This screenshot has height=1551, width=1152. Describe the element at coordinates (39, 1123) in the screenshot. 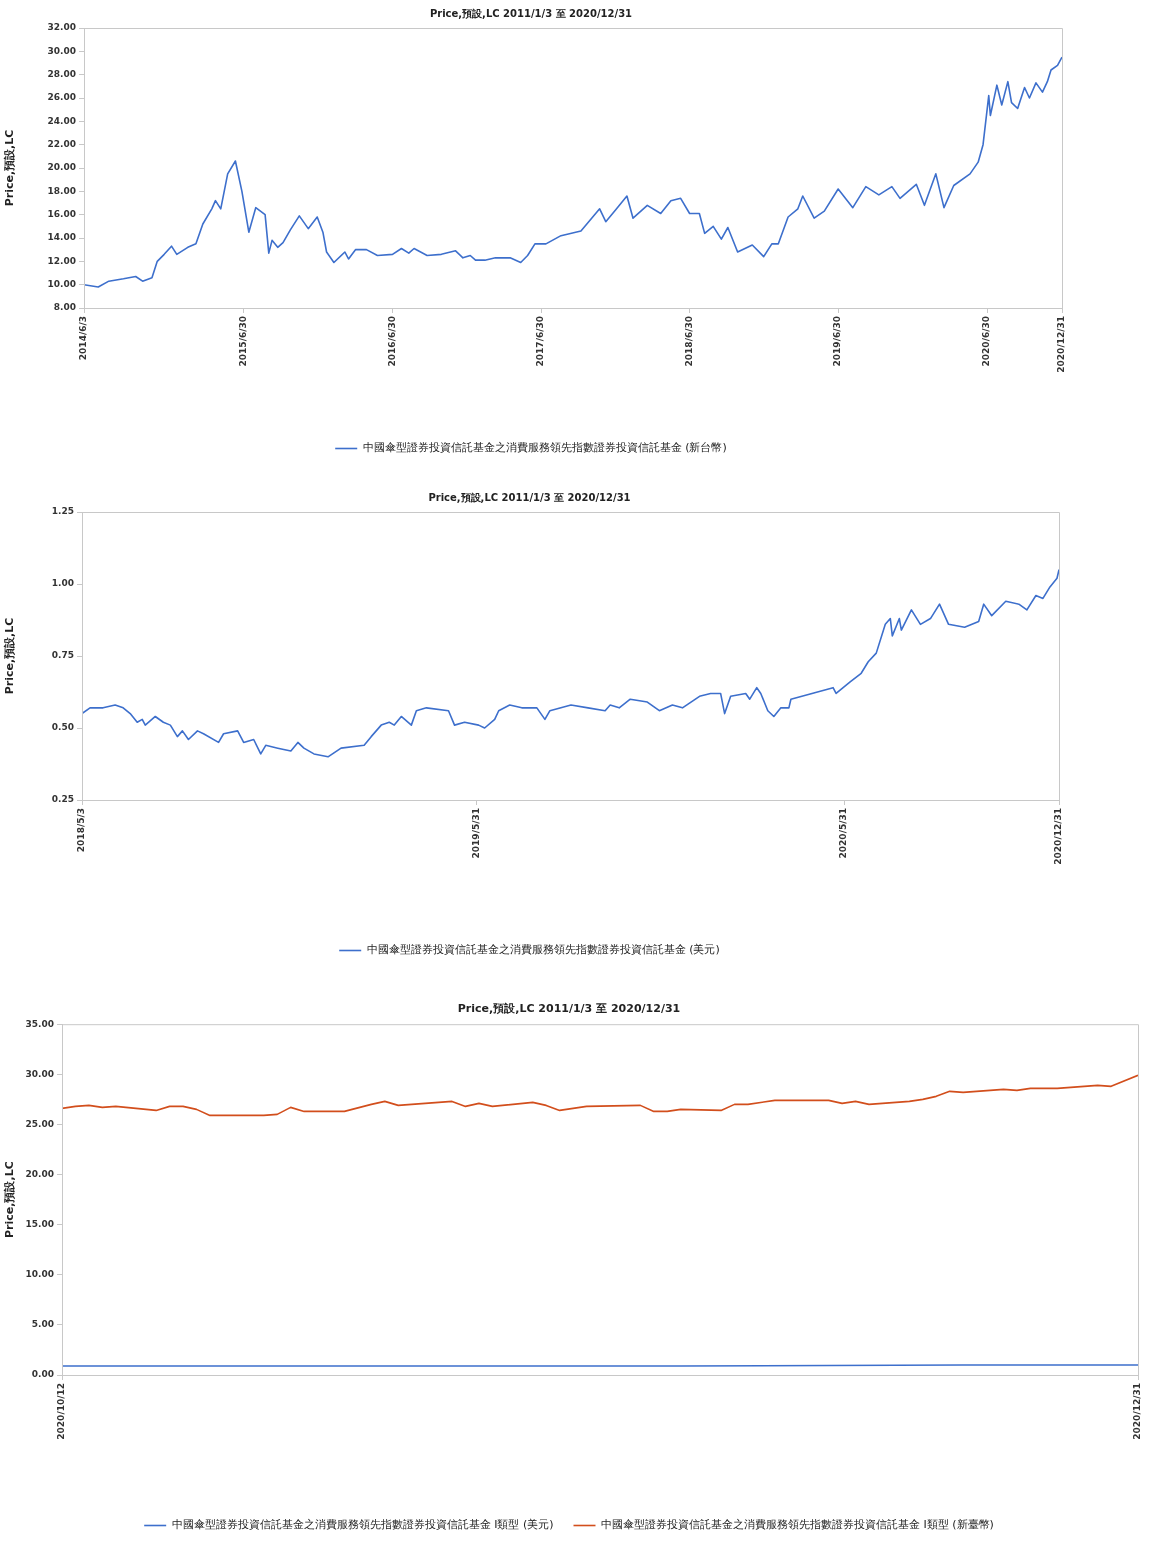

I see `y-tick-label: 25.00` at that location.